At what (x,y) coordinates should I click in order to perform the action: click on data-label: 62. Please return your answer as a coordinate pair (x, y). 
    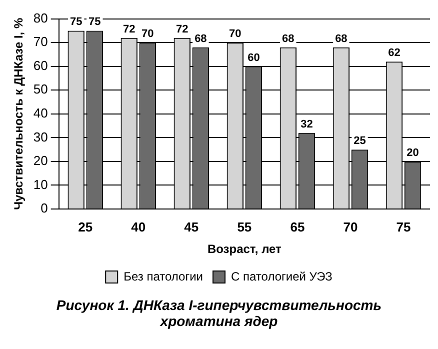
    Looking at the image, I should click on (394, 53).